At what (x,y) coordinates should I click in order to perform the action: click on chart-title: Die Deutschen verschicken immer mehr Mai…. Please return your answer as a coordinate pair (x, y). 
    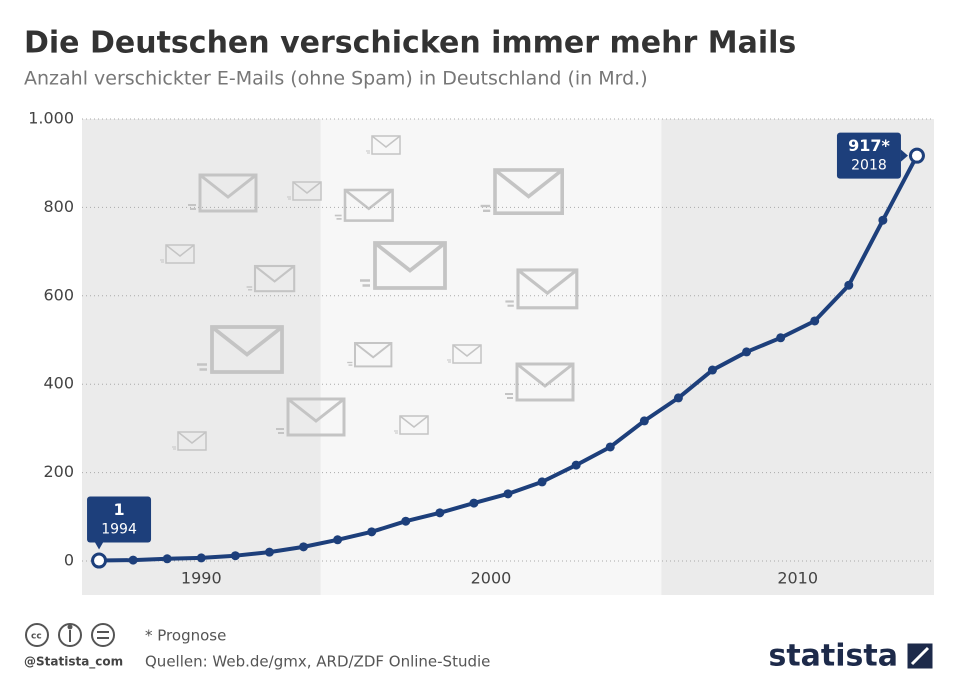
    Looking at the image, I should click on (410, 43).